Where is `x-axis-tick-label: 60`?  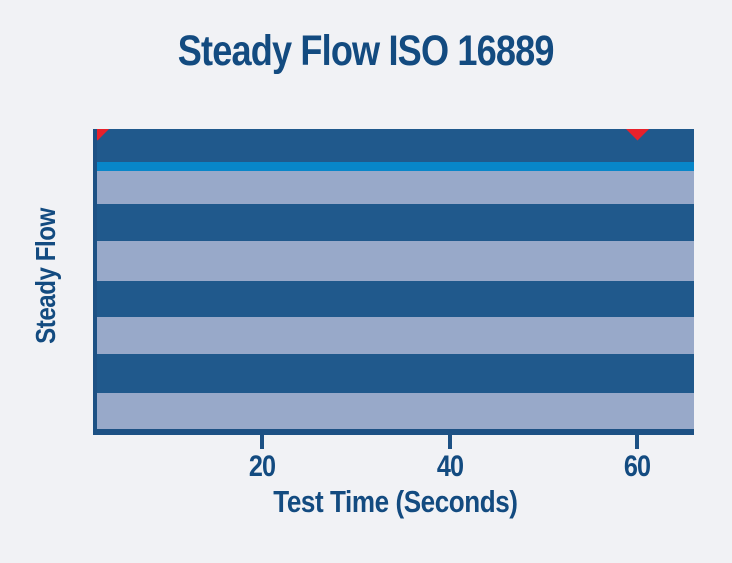
x-axis-tick-label: 60 is located at coordinates (637, 466).